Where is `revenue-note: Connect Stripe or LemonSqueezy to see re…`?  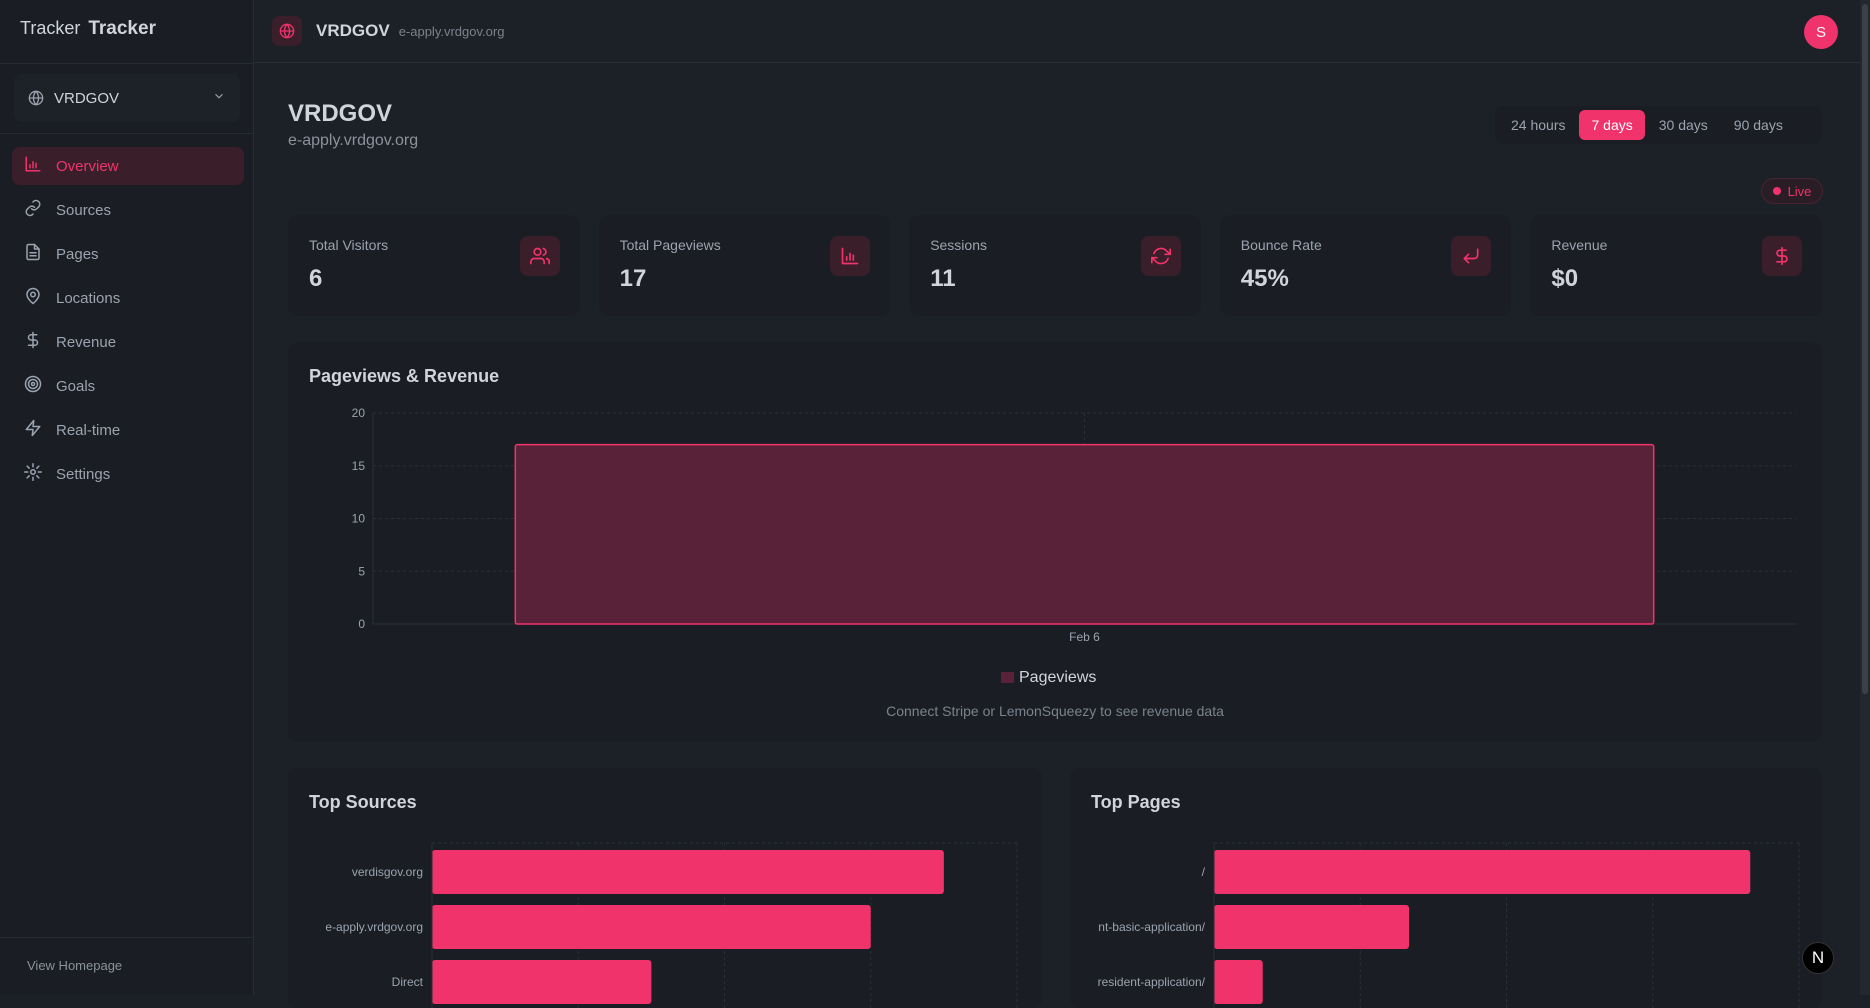
revenue-note: Connect Stripe or LemonSqueezy to see re… is located at coordinates (1055, 711).